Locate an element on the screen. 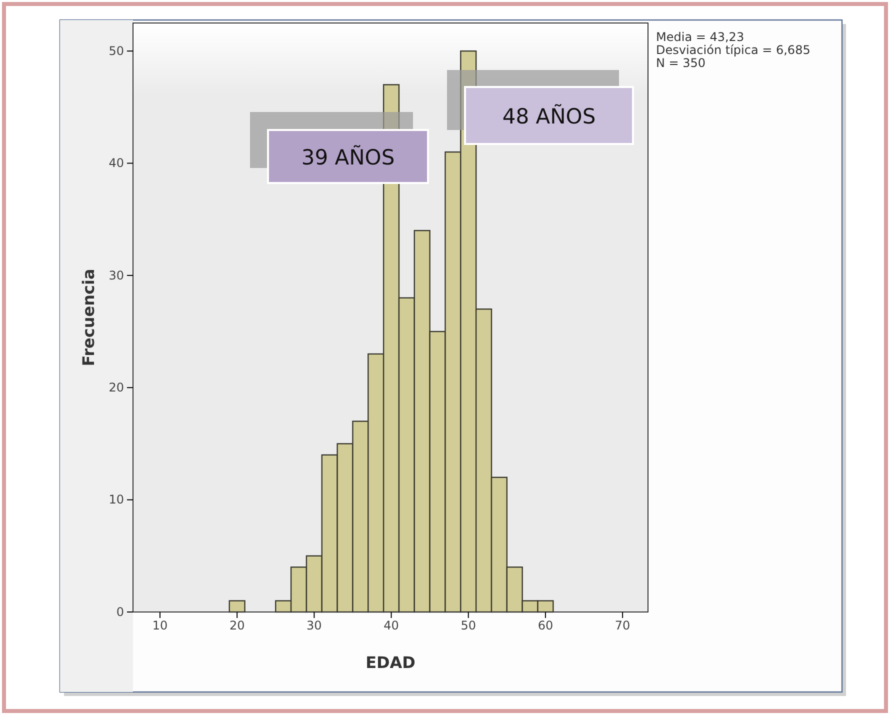  text: N = 350 is located at coordinates (681, 63).